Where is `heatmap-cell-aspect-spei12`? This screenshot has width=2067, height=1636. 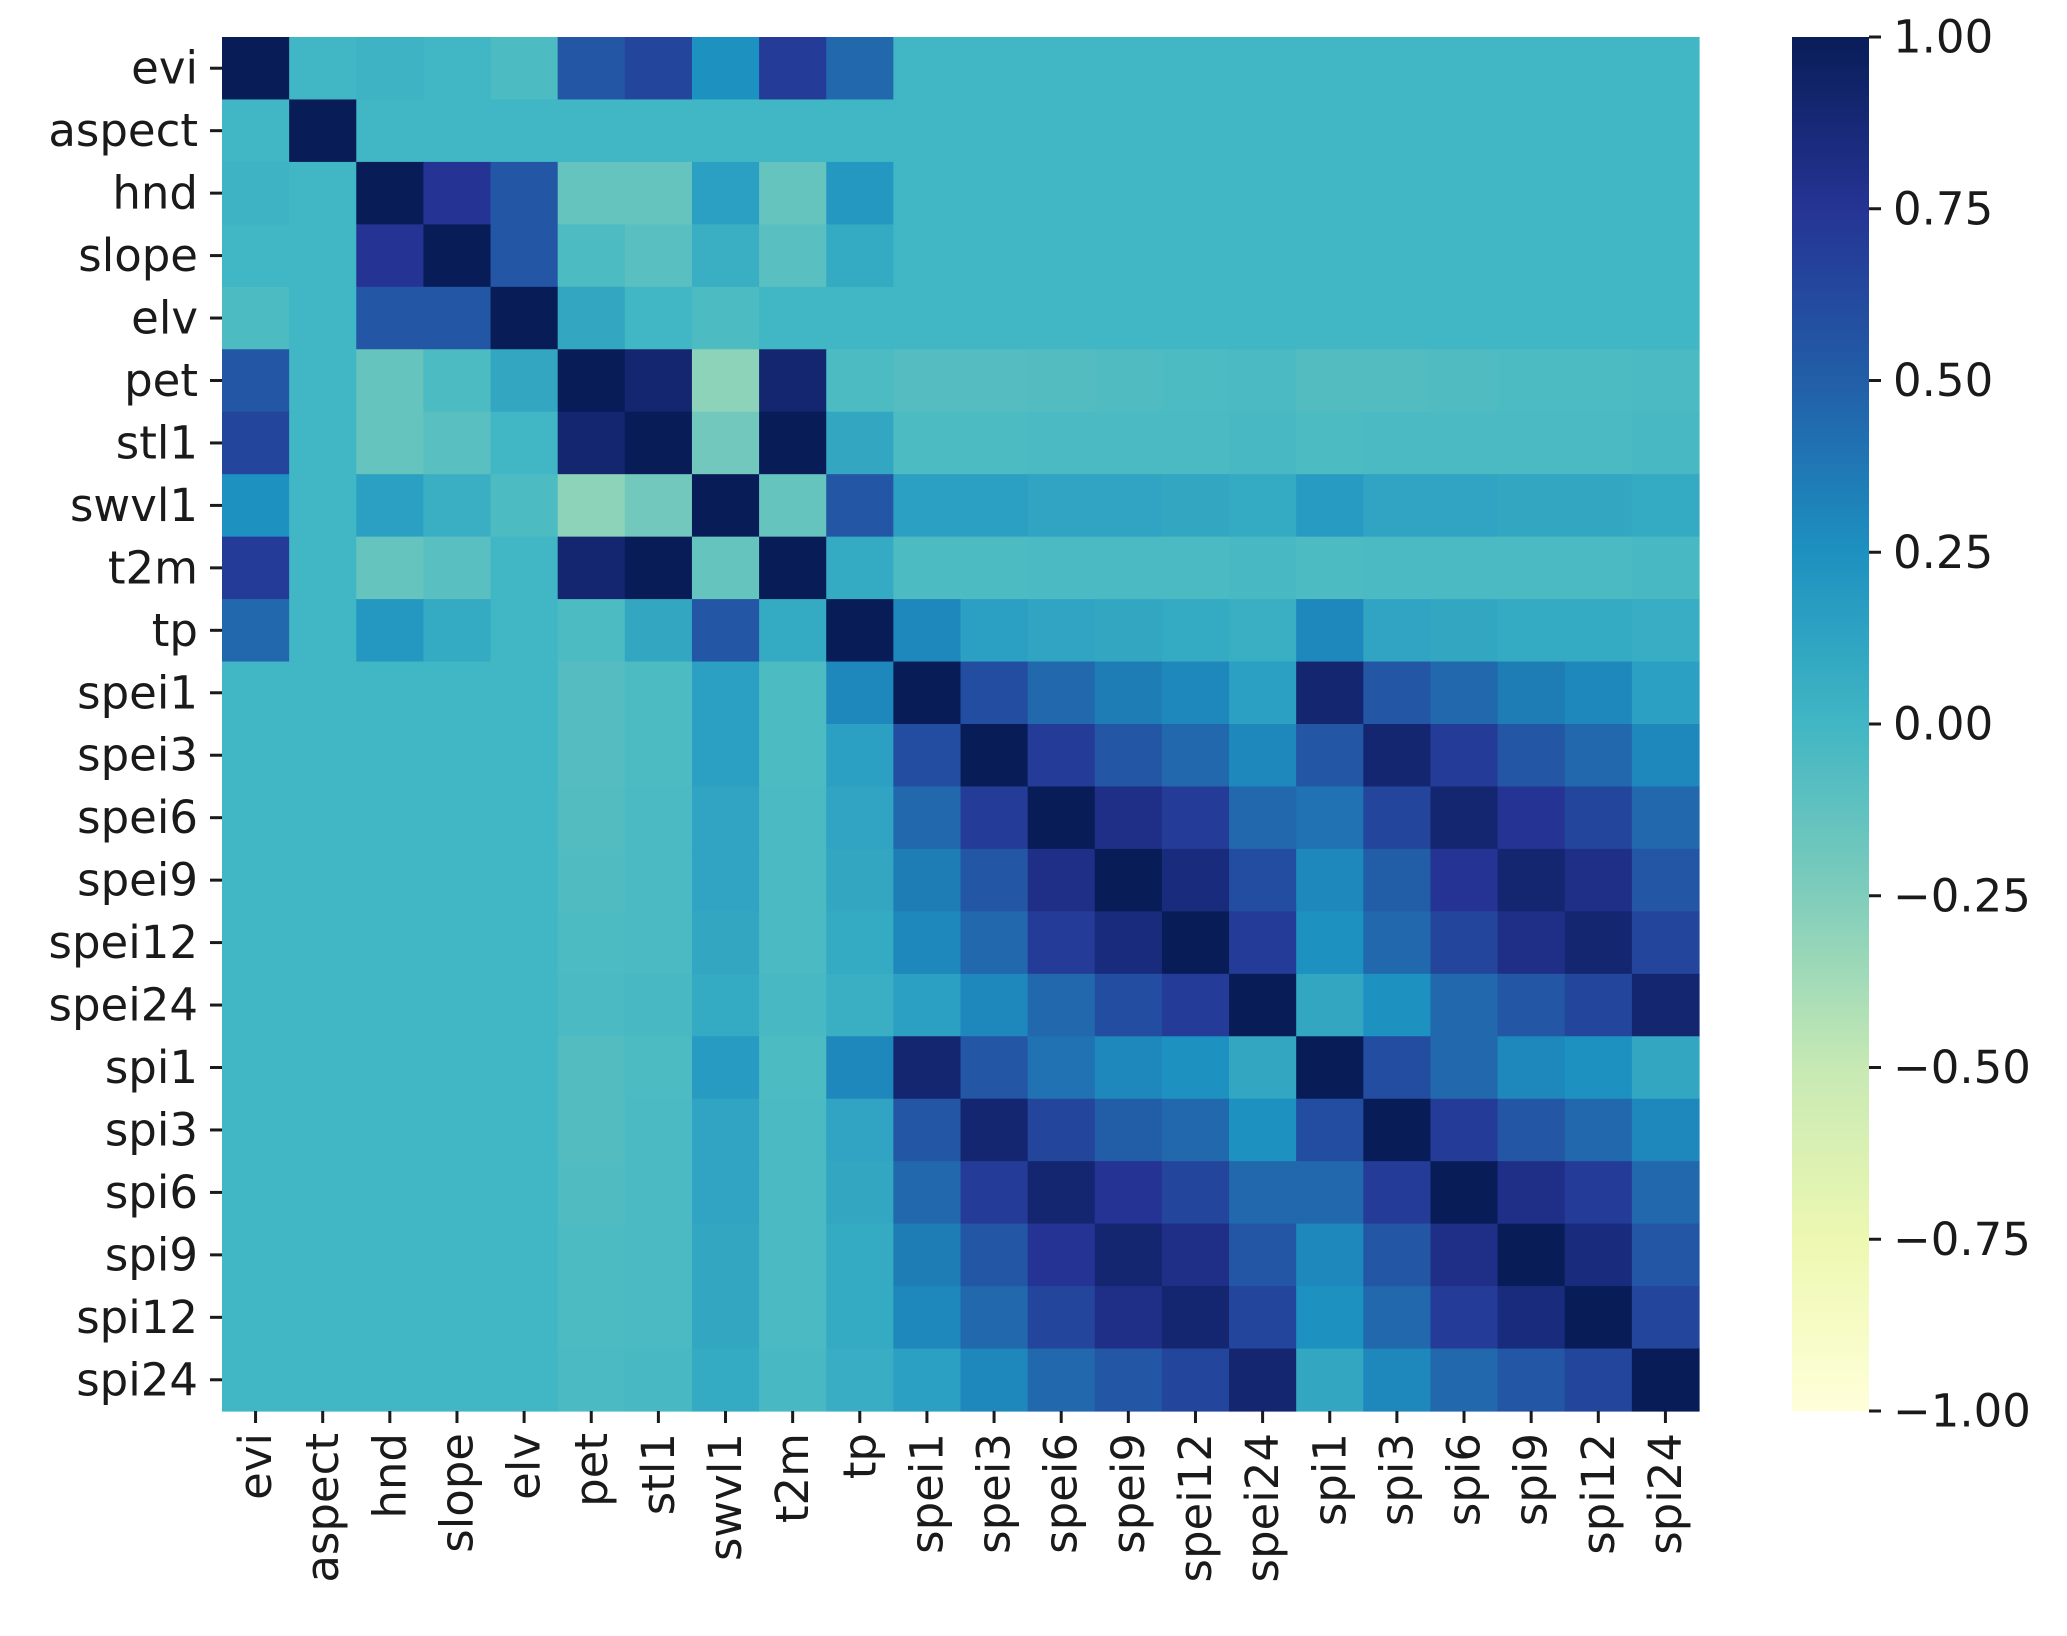
heatmap-cell-aspect-spei12 is located at coordinates (1195, 131).